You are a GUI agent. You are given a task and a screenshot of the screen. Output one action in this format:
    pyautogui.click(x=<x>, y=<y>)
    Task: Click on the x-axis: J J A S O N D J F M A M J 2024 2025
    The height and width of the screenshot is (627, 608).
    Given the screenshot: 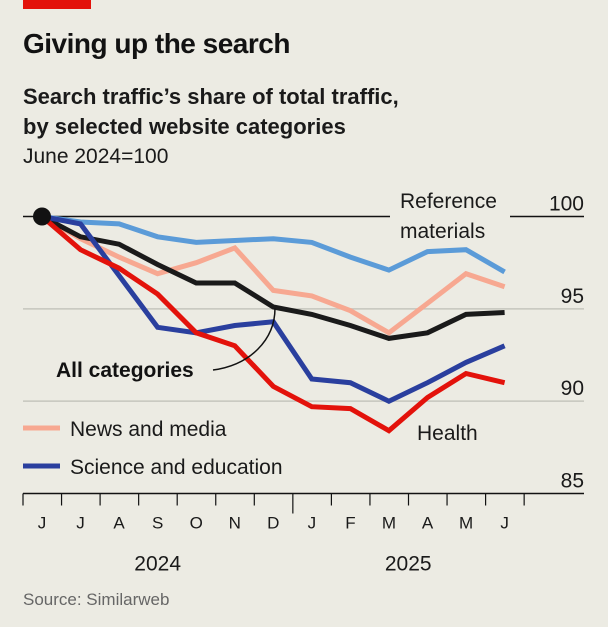 What is the action you would take?
    pyautogui.click(x=303, y=534)
    